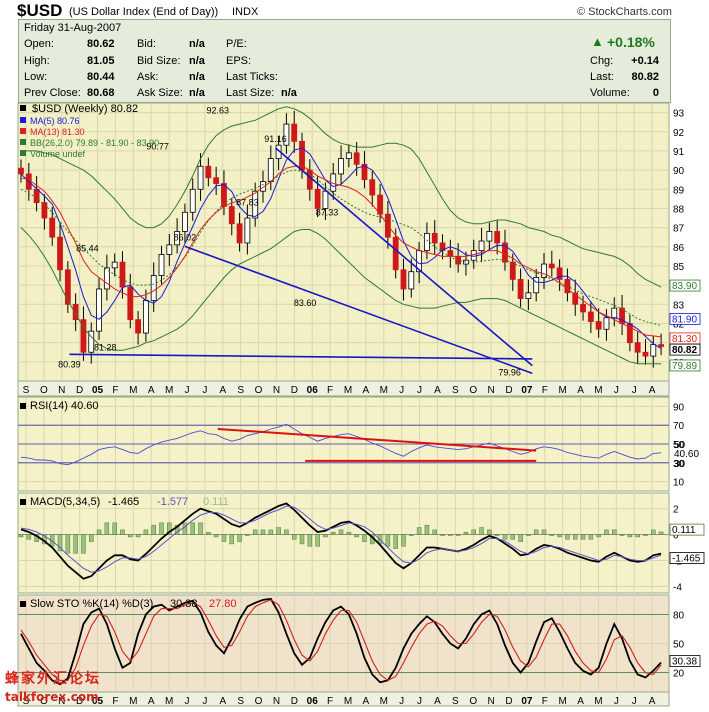 This screenshot has height=712, width=709. I want to click on macd-y-label: 2, so click(676, 510).